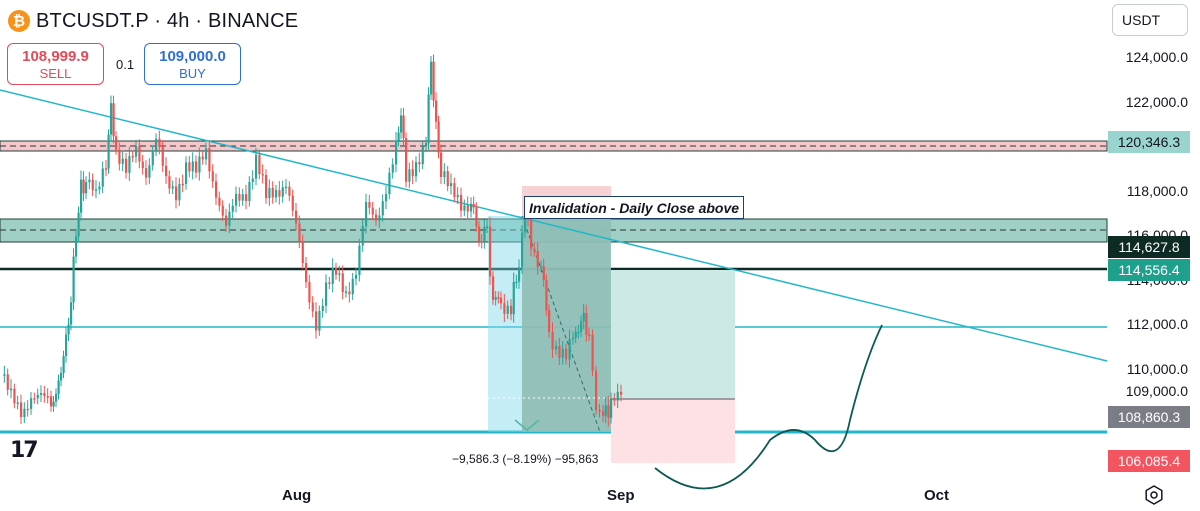 This screenshot has height=511, width=1200. Describe the element at coordinates (1149, 461) in the screenshot. I see `price-tag: 106,085.4` at that location.